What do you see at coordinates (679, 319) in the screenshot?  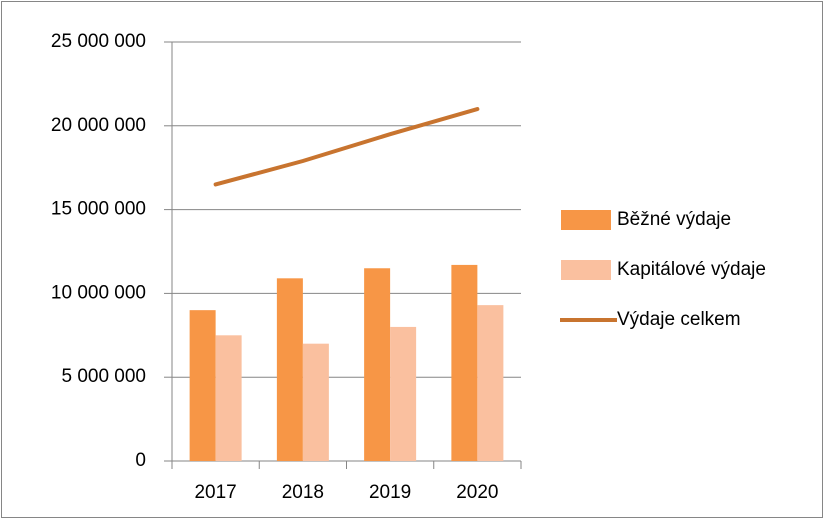 I see `legend-label: Výdaje celkem` at bounding box center [679, 319].